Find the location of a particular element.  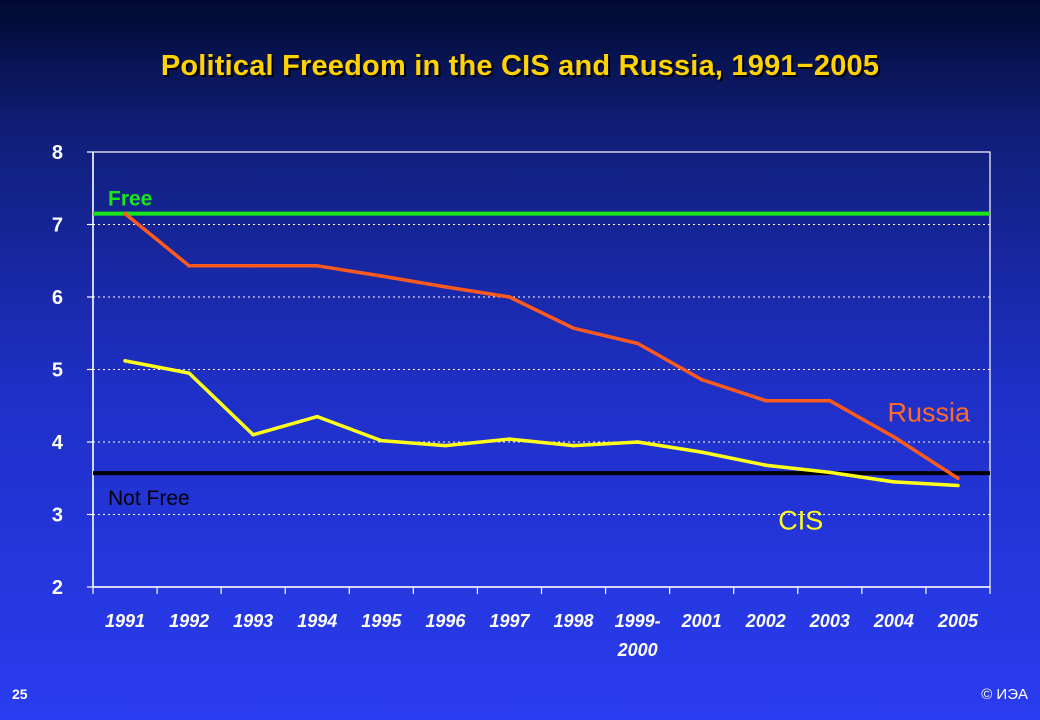

copyright-text: © ИЭА is located at coordinates (1004, 694).